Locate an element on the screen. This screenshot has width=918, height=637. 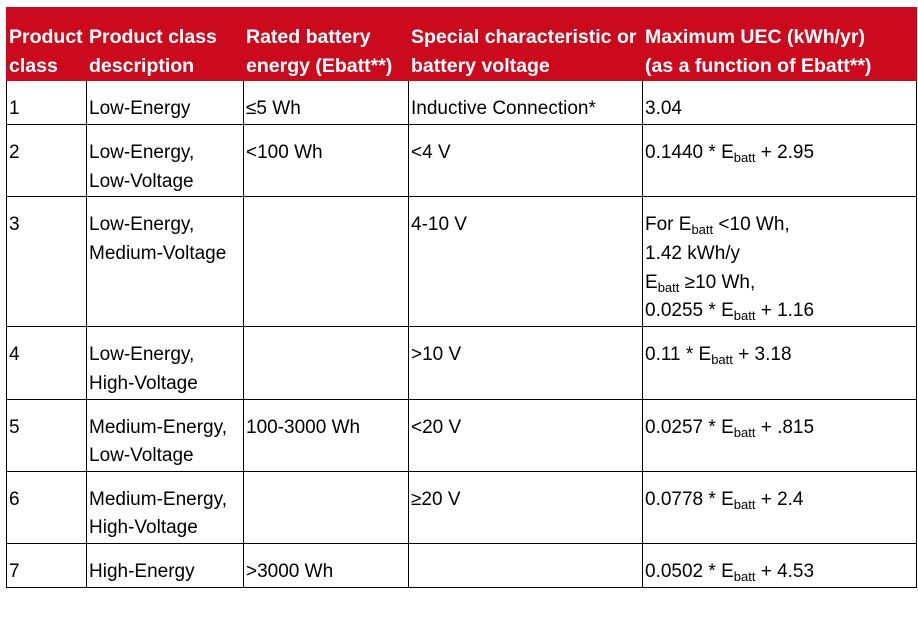
cell-special: Inductive Connection* is located at coordinates (525, 103).